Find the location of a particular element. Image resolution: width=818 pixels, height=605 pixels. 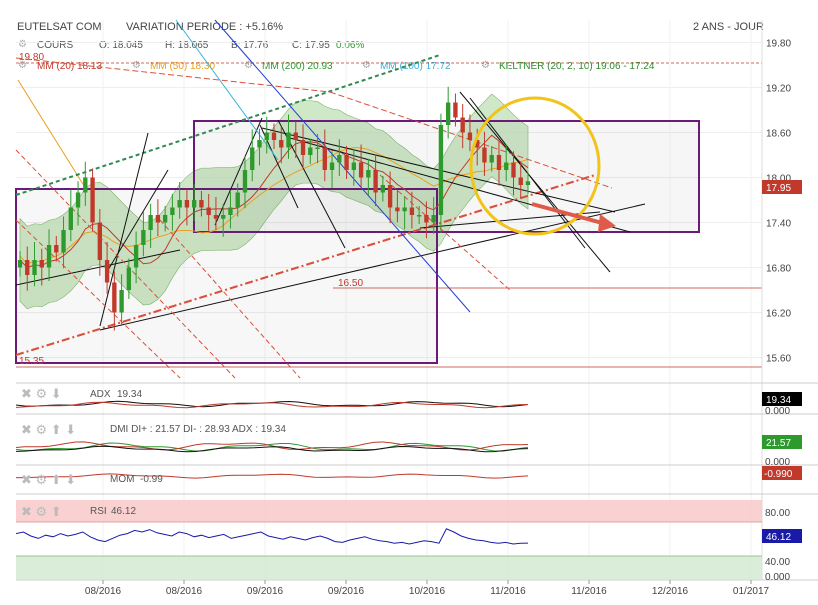

open-value: O: 18.045 is located at coordinates (121, 45).